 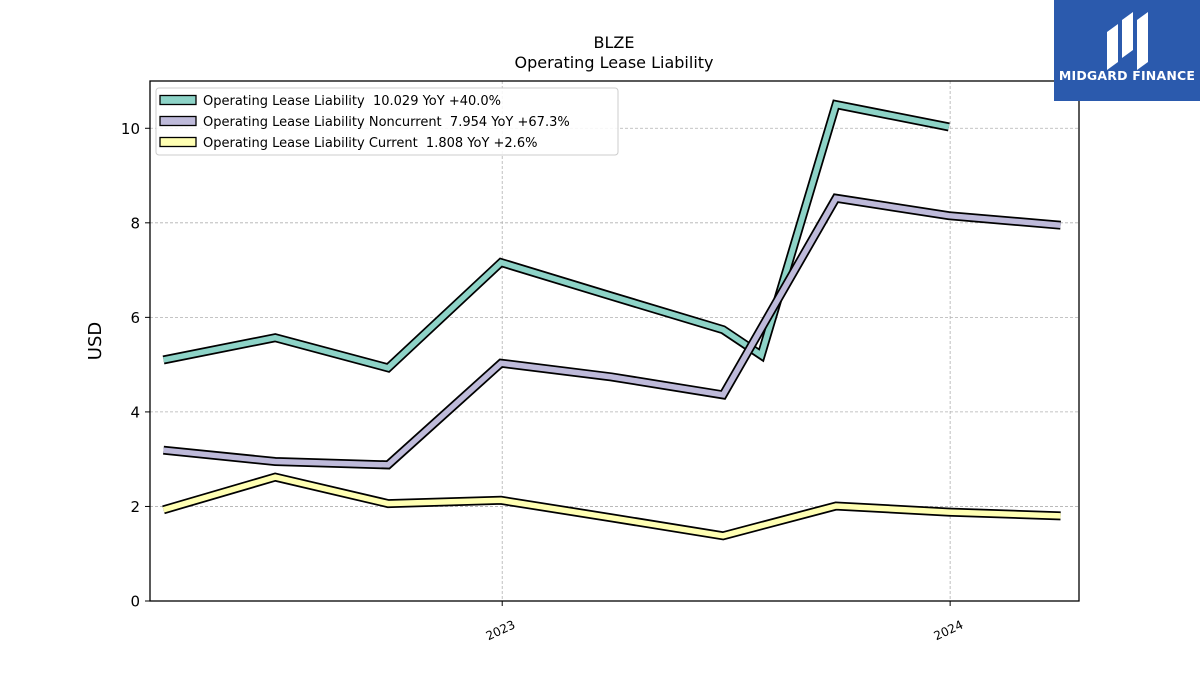 What do you see at coordinates (135, 223) in the screenshot?
I see `y-tick-label: 8` at bounding box center [135, 223].